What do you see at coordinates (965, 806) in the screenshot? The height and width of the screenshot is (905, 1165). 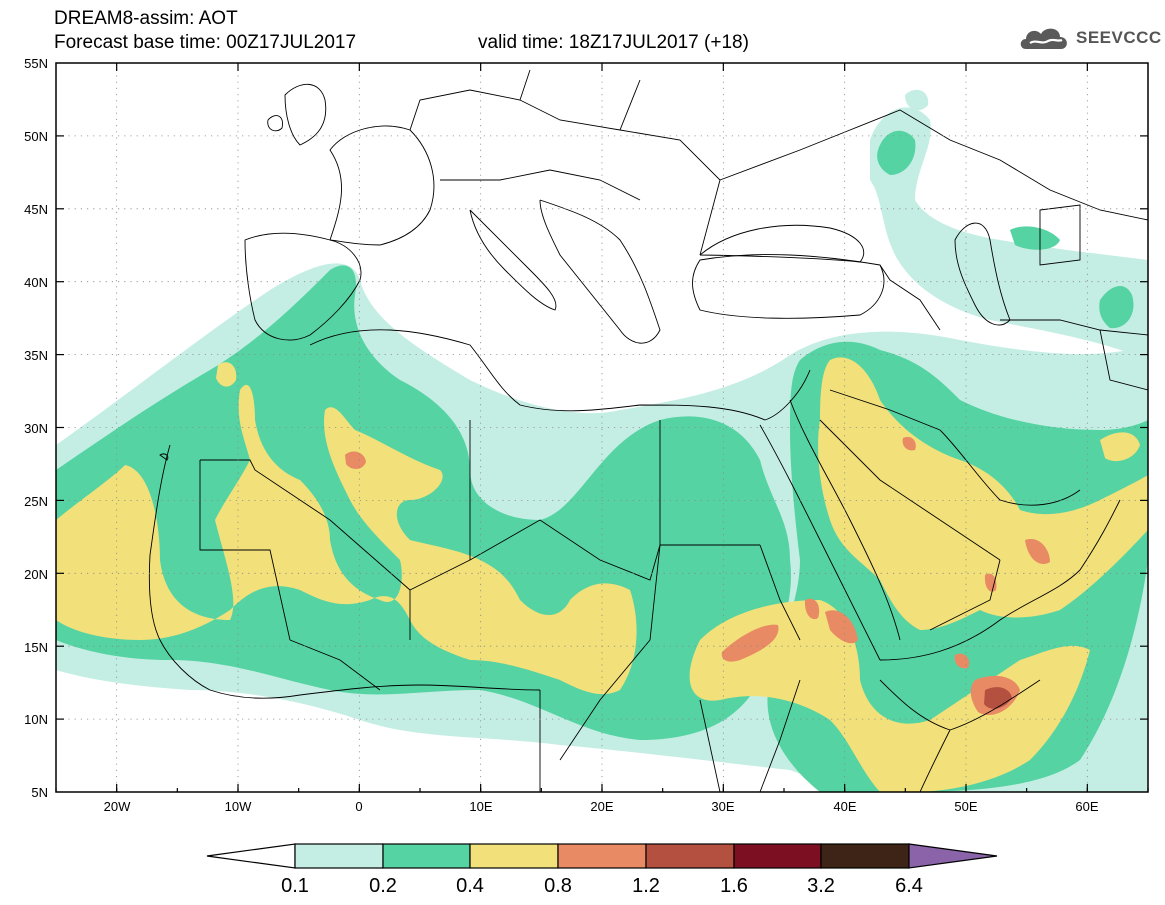 I see `lon-label: 50E` at bounding box center [965, 806].